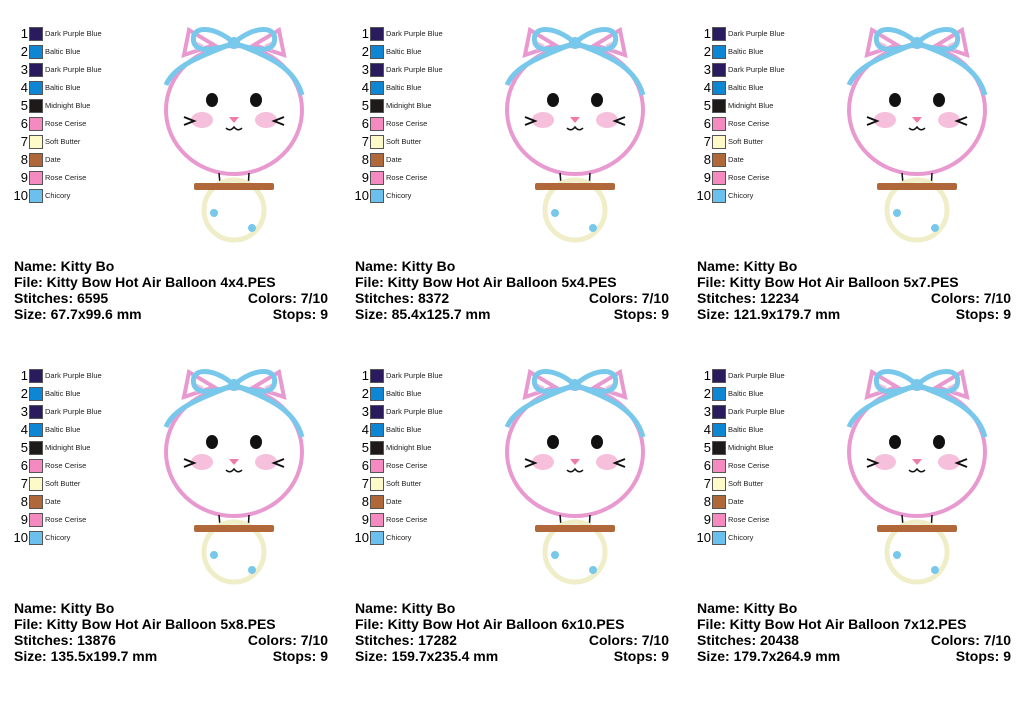 The image size is (1024, 705). Describe the element at coordinates (24, 393) in the screenshot. I see `thread-number: 2` at that location.